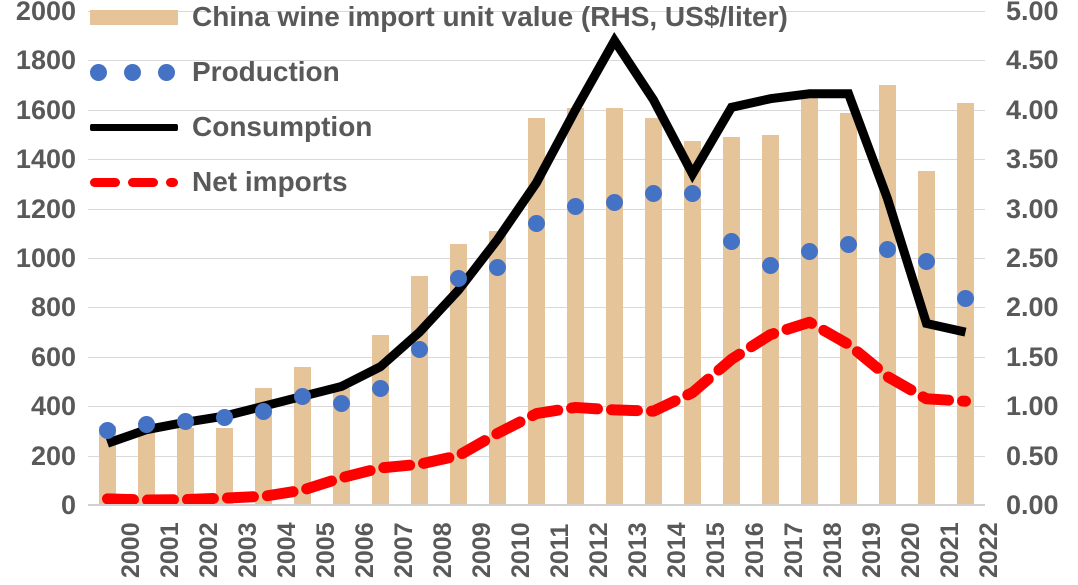 The image size is (1078, 585). Describe the element at coordinates (832, 550) in the screenshot. I see `x-axis-tick: 2018` at that location.